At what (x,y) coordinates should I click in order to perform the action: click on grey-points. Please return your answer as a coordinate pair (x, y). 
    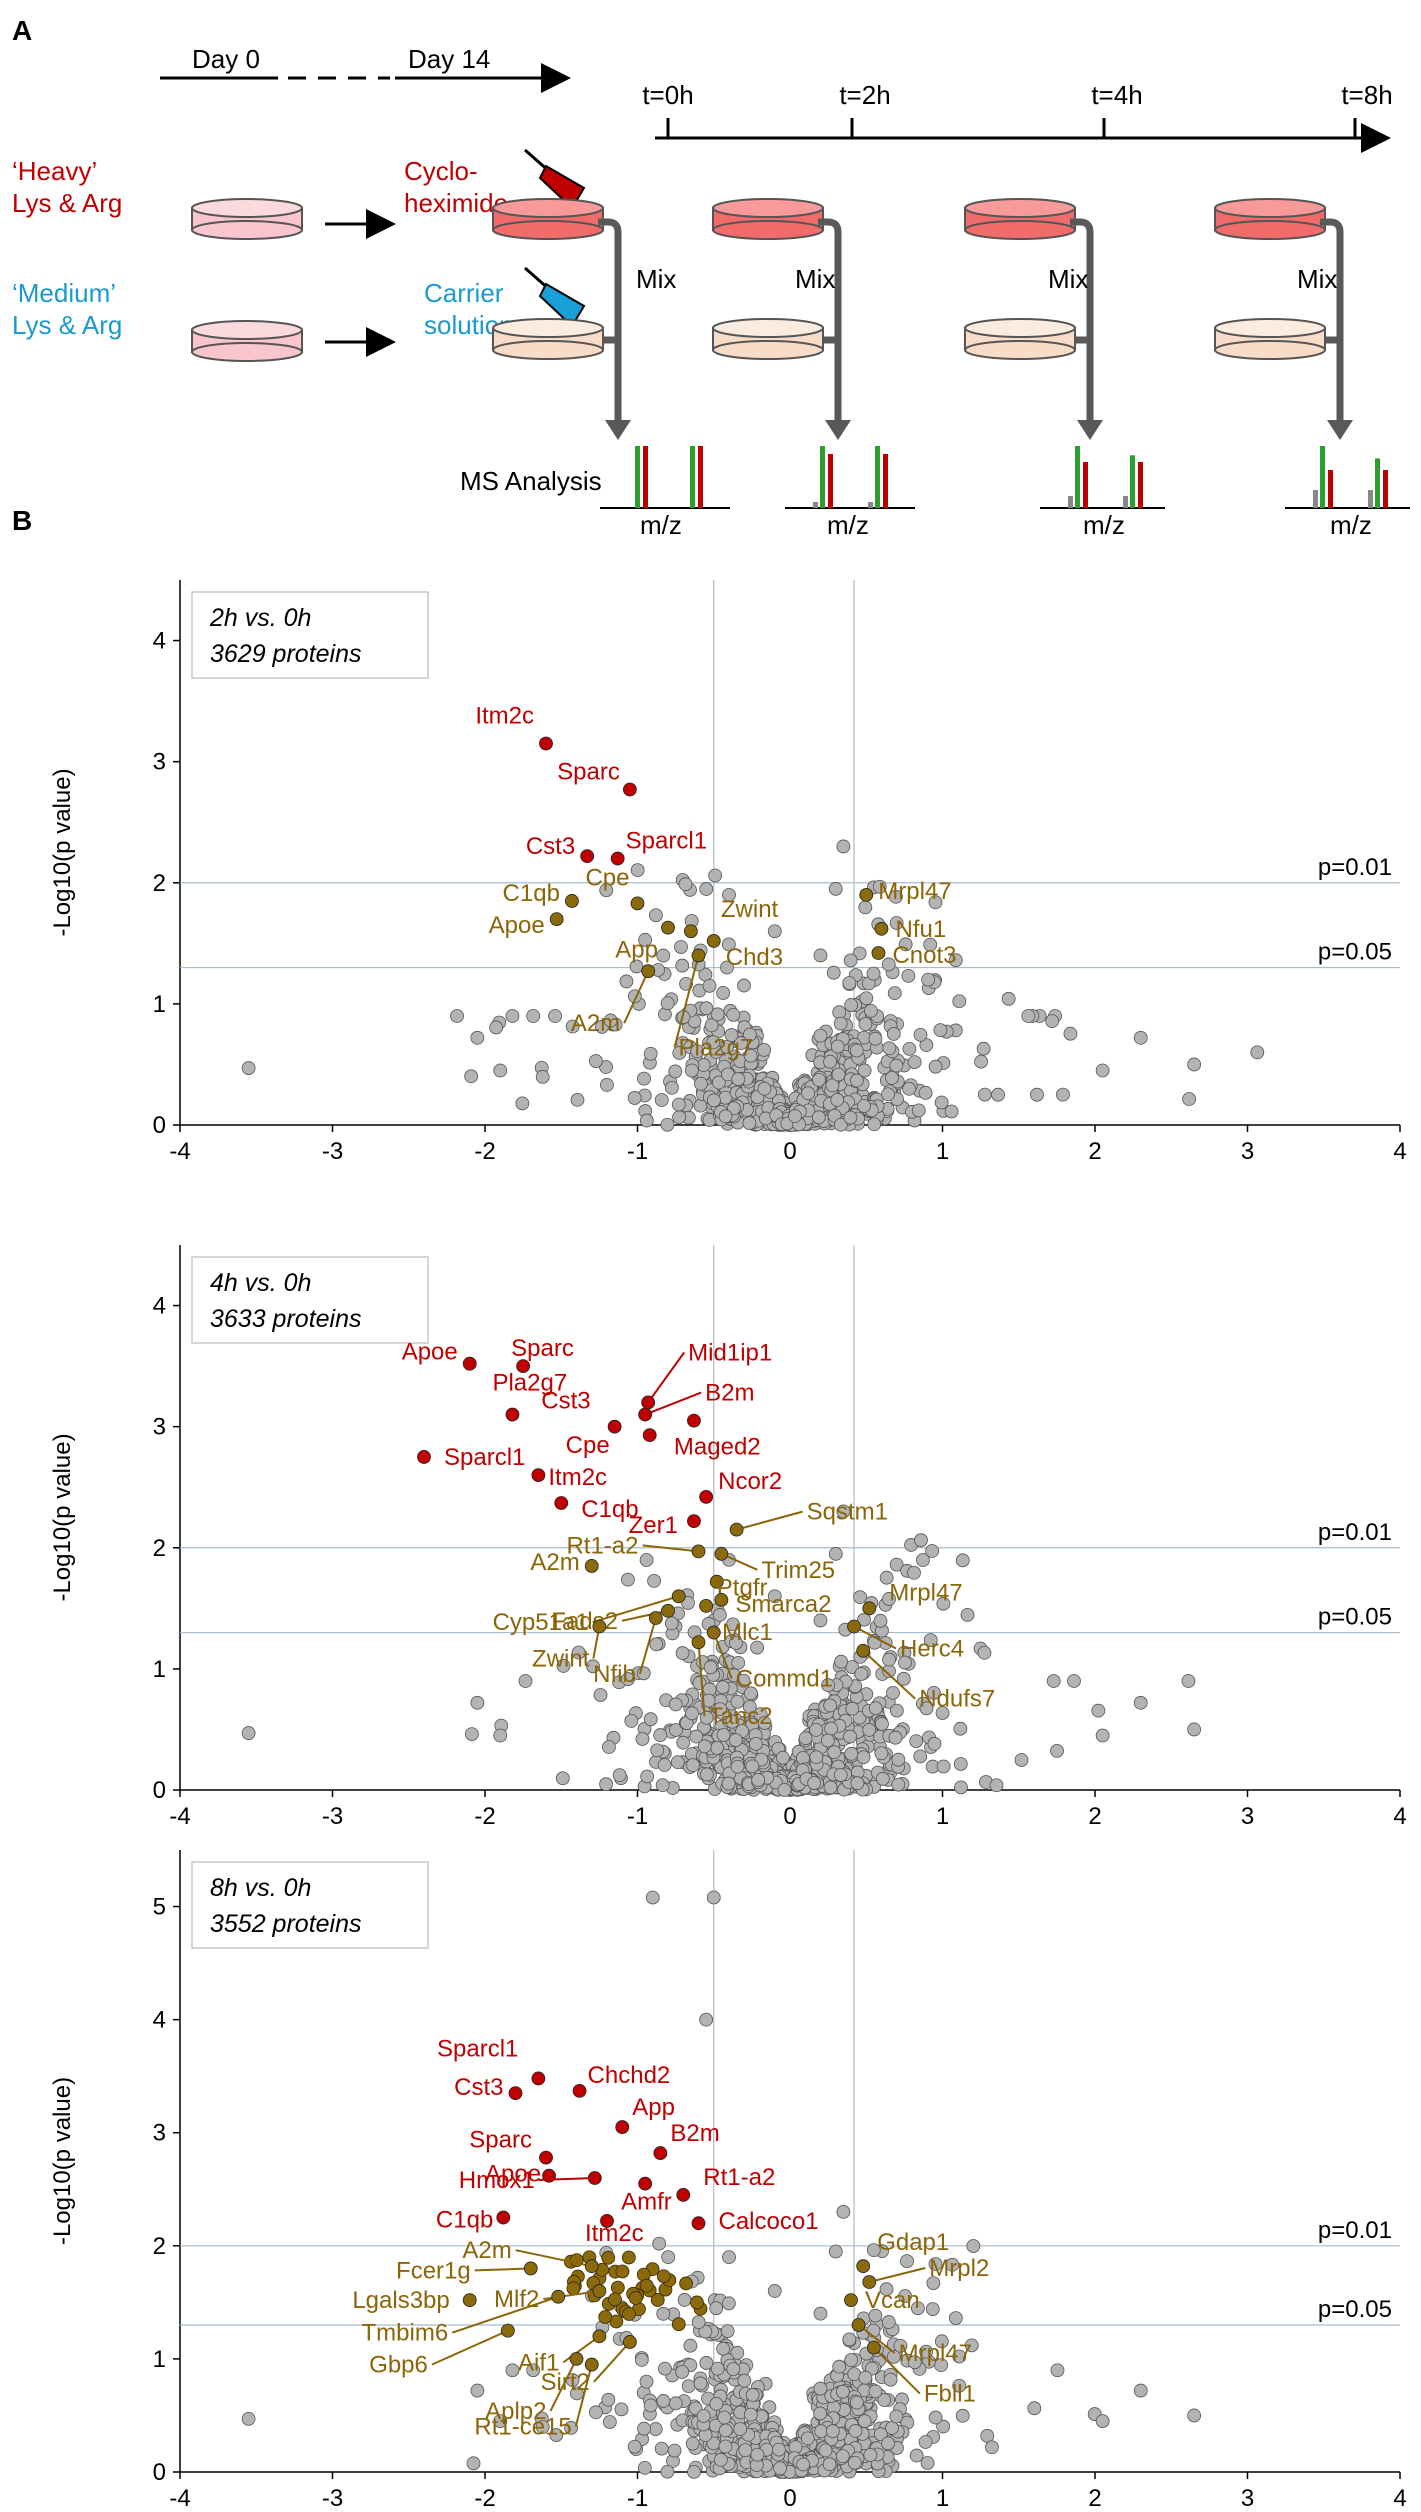
    Looking at the image, I should click on (753, 985).